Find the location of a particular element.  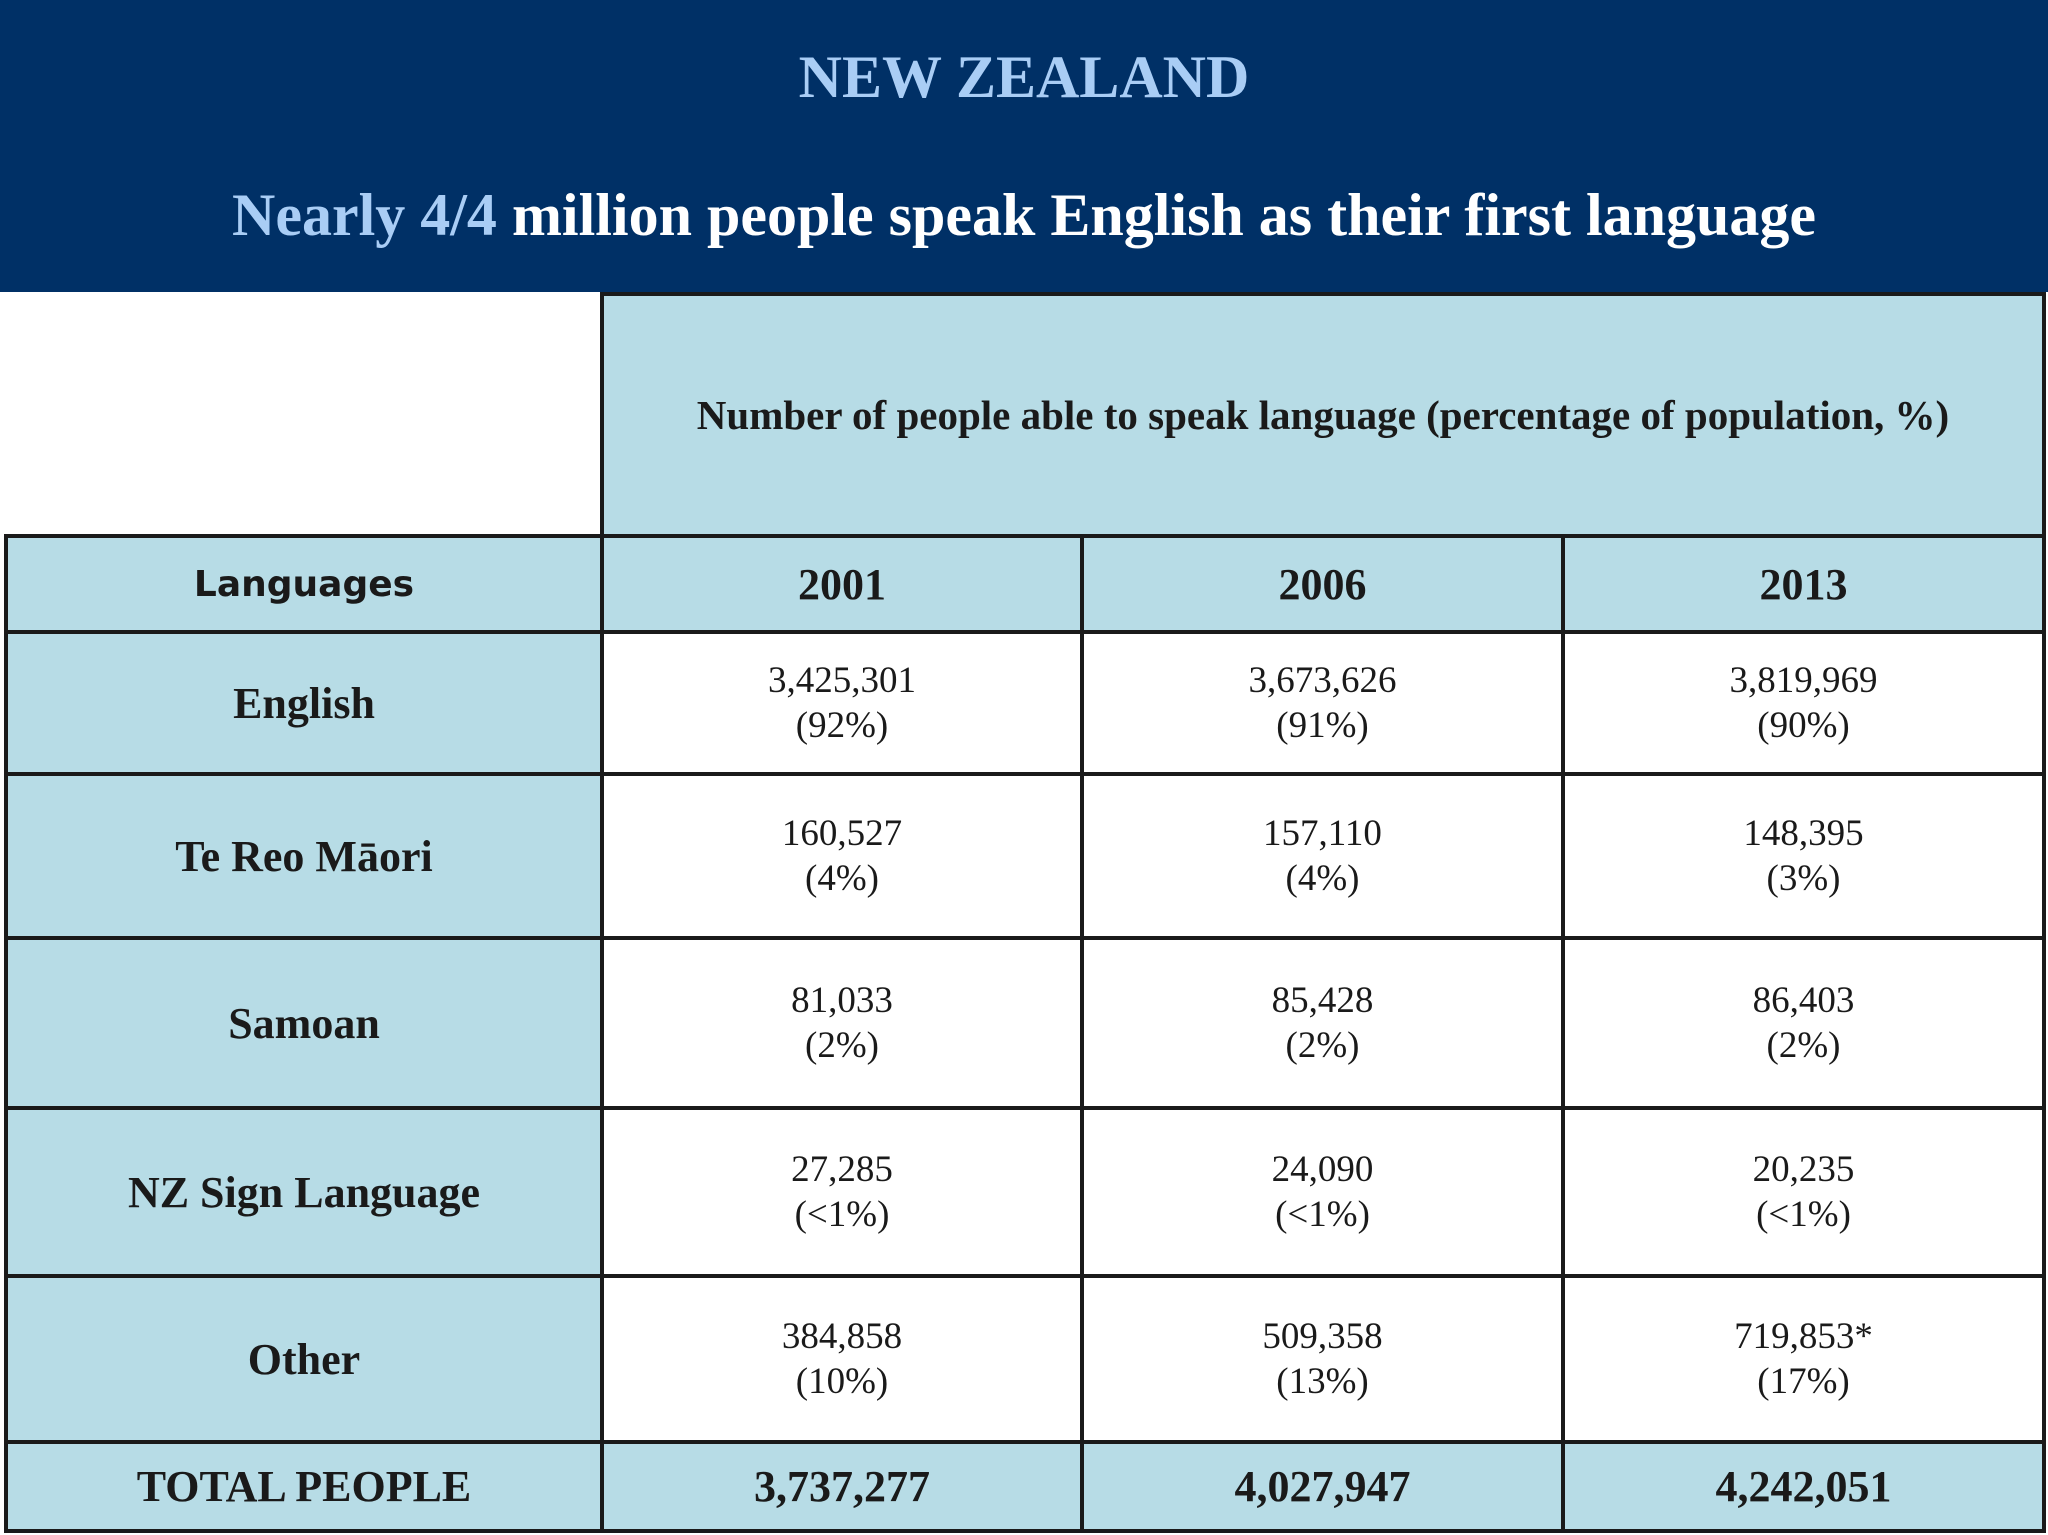

cell-count: 509,358 is located at coordinates (1322, 1336).